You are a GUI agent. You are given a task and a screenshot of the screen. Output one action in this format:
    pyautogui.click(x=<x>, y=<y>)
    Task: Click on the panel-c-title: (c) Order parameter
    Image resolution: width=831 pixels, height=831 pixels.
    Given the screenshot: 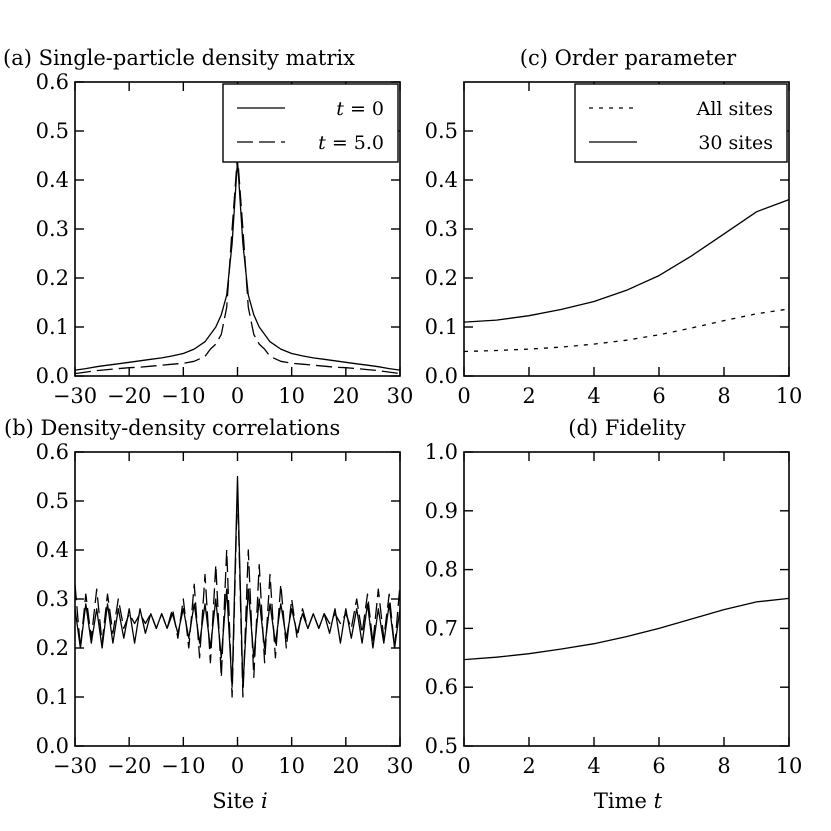 What is the action you would take?
    pyautogui.click(x=628, y=58)
    